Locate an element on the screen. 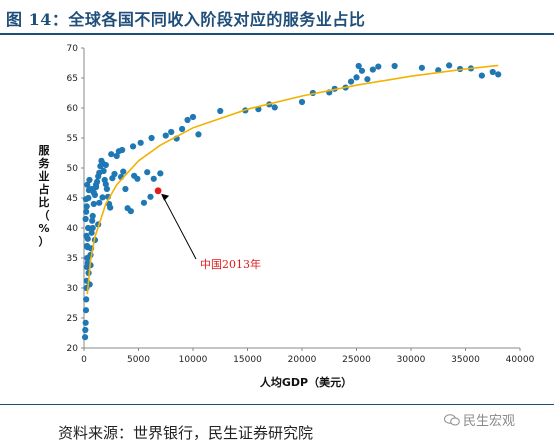  y-tick-label: 45 is located at coordinates (72, 199).